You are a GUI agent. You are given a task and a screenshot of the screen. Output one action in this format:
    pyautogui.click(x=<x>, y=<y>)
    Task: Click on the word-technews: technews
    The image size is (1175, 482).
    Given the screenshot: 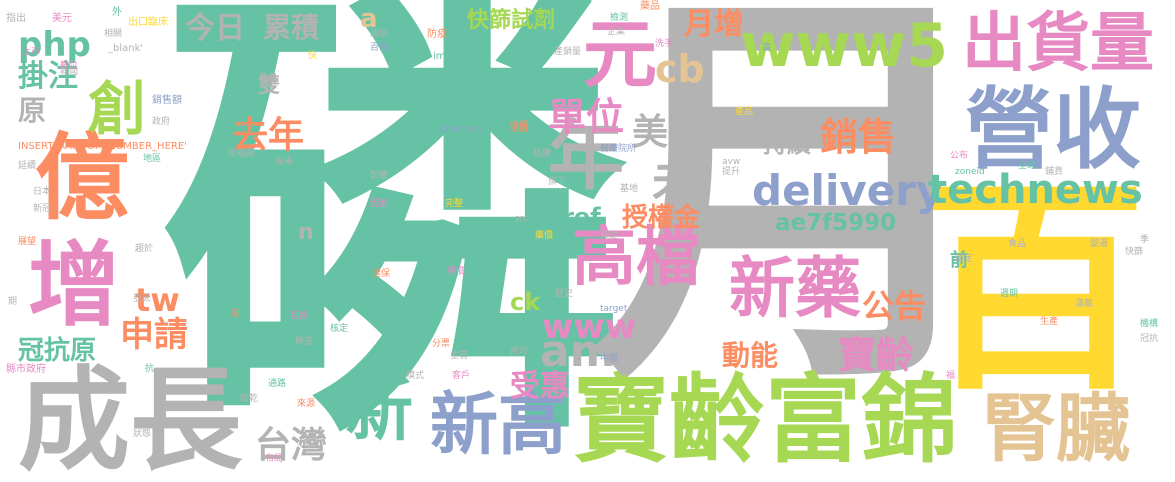 What is the action you would take?
    pyautogui.click(x=1035, y=190)
    